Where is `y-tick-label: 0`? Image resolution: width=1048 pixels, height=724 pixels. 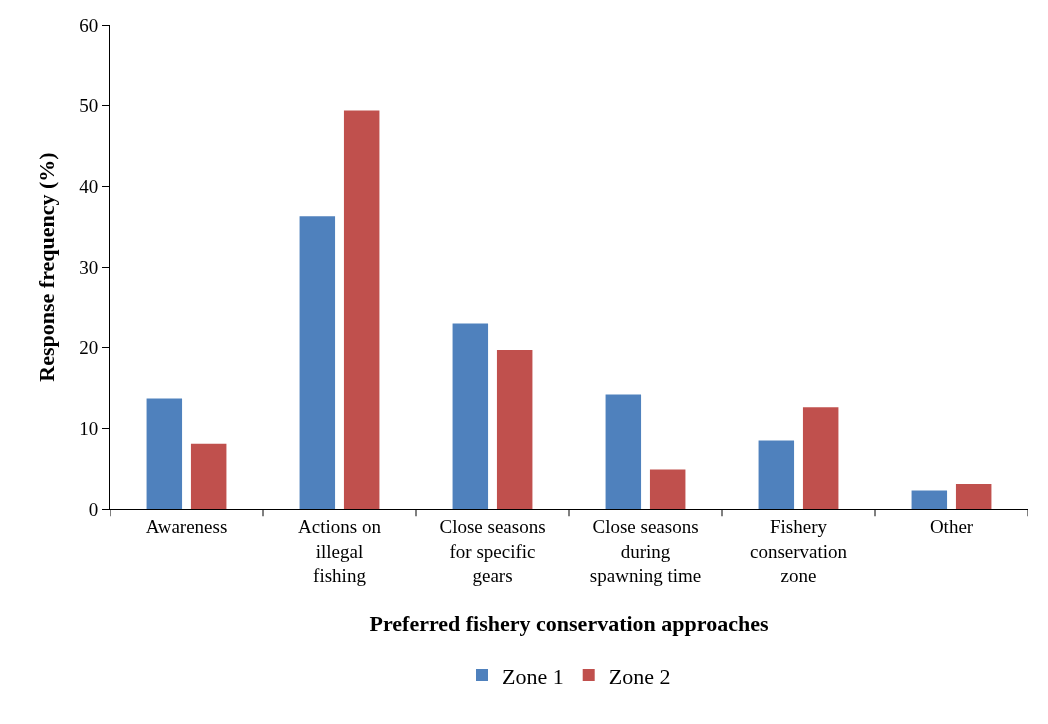 y-tick-label: 0 is located at coordinates (93, 509).